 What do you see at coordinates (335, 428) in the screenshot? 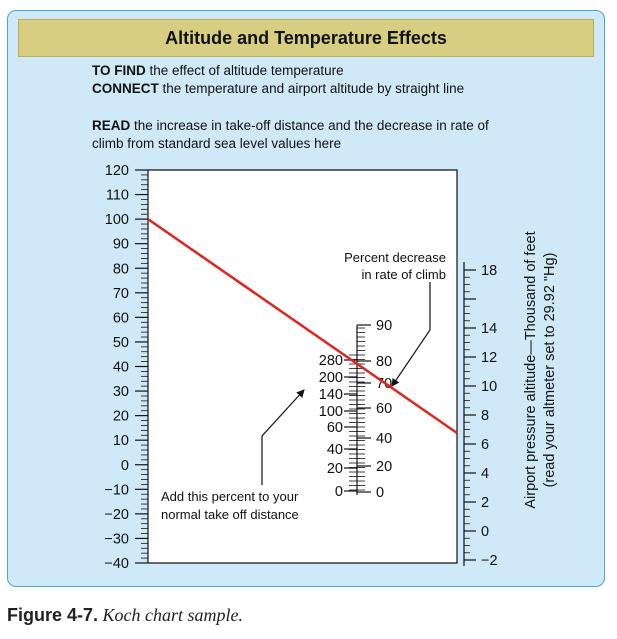
I see `takeoff-tick-label: 60` at bounding box center [335, 428].